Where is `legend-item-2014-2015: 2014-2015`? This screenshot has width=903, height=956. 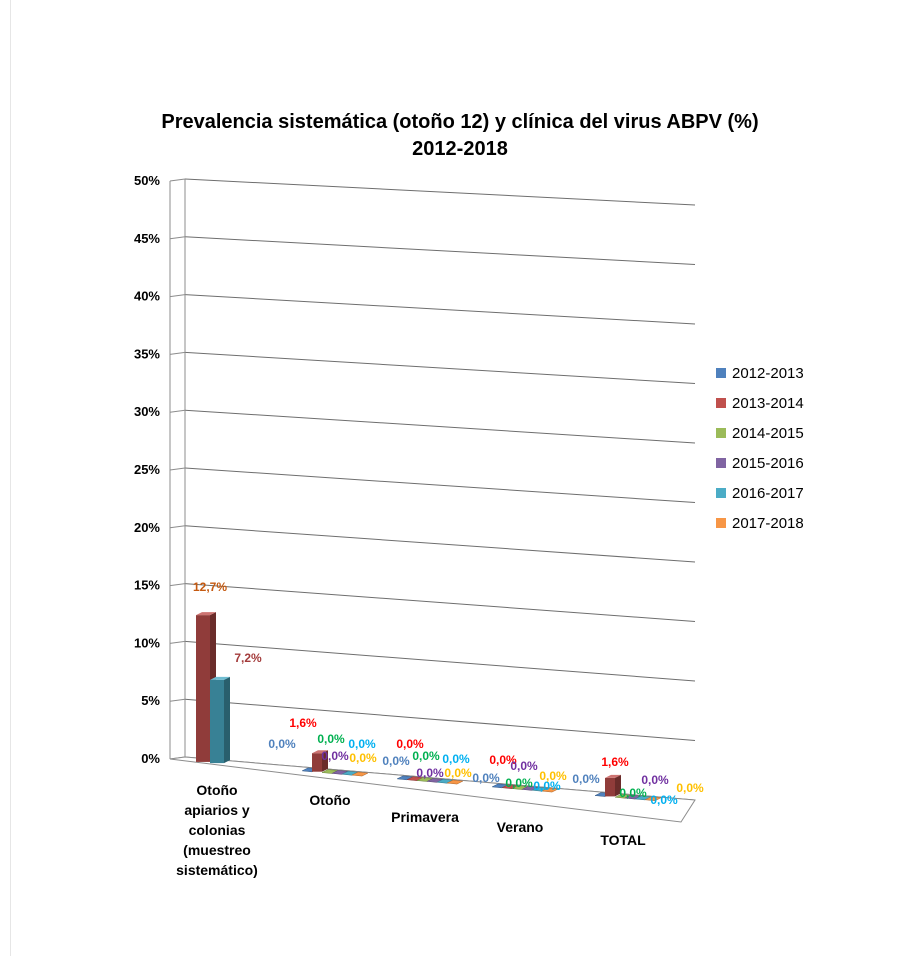 legend-item-2014-2015: 2014-2015 is located at coordinates (760, 433).